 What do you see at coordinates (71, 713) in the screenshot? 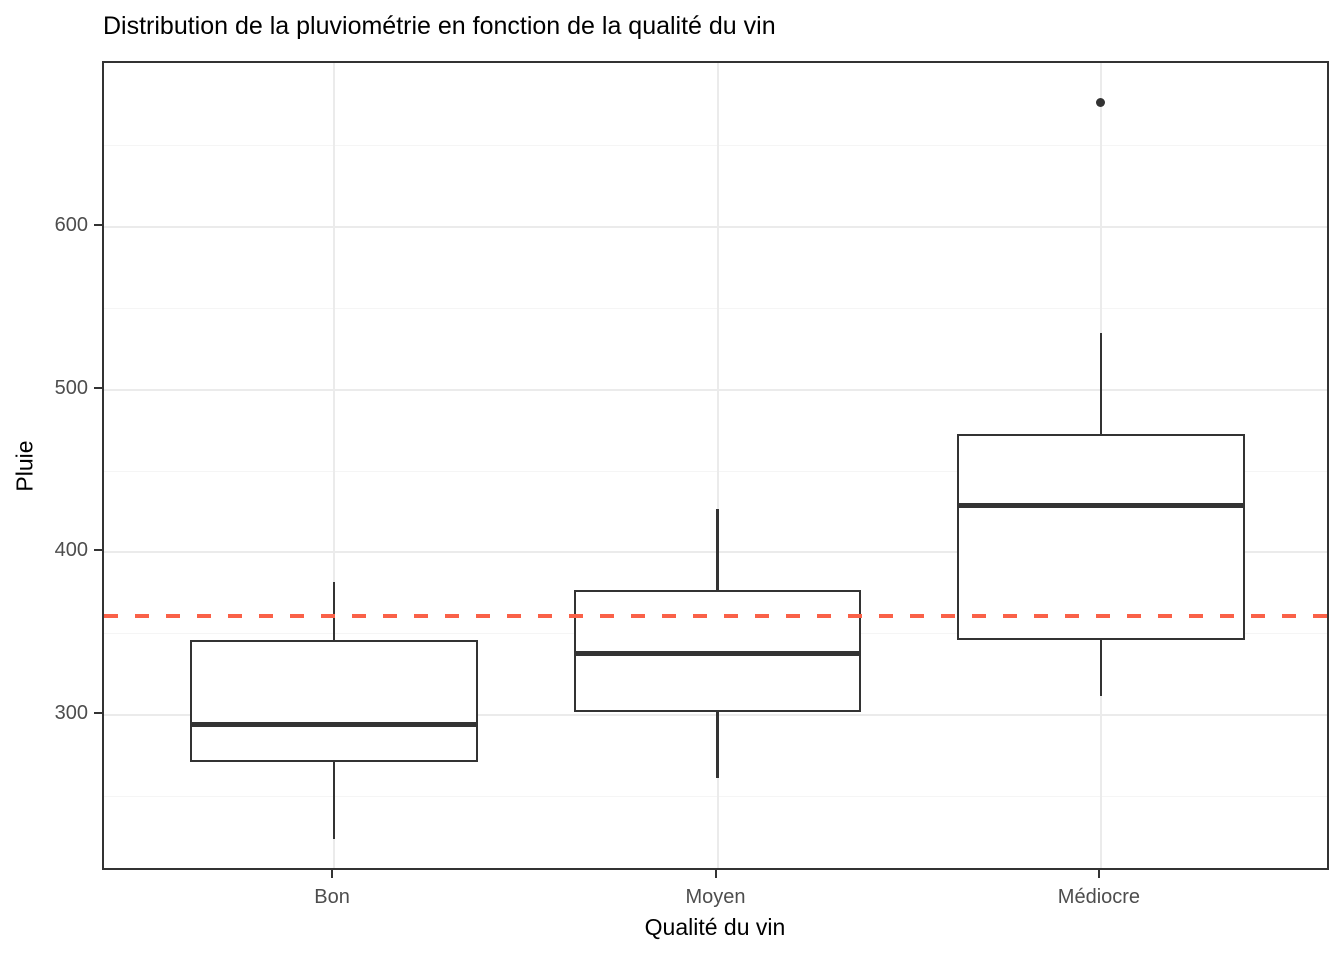
I see `y-tick-label: 300` at bounding box center [71, 713].